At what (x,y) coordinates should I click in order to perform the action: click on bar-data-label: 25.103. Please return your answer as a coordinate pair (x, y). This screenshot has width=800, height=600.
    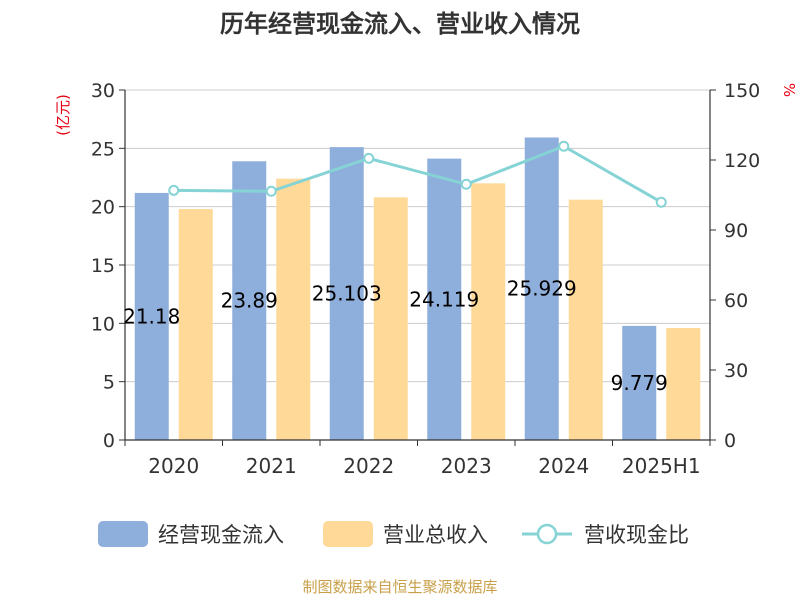
    Looking at the image, I should click on (347, 294).